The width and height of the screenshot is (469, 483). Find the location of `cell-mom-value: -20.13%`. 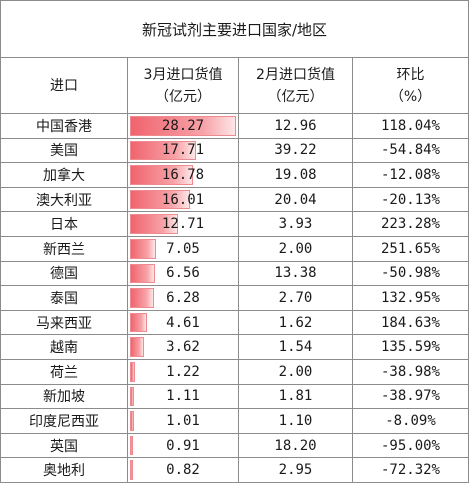

cell-mom-value: -20.13% is located at coordinates (410, 199).